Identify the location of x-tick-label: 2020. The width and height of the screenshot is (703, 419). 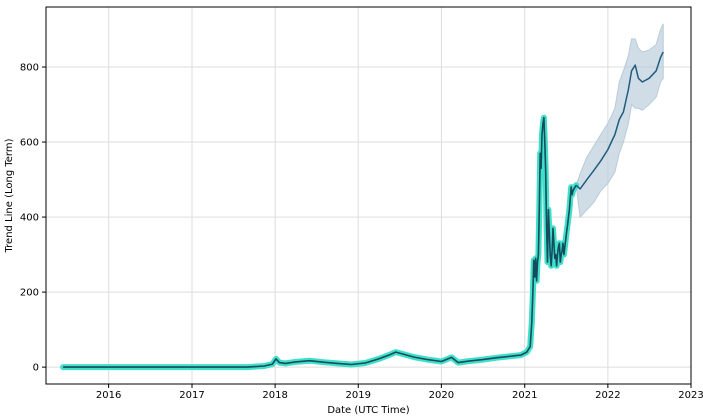
(441, 395).